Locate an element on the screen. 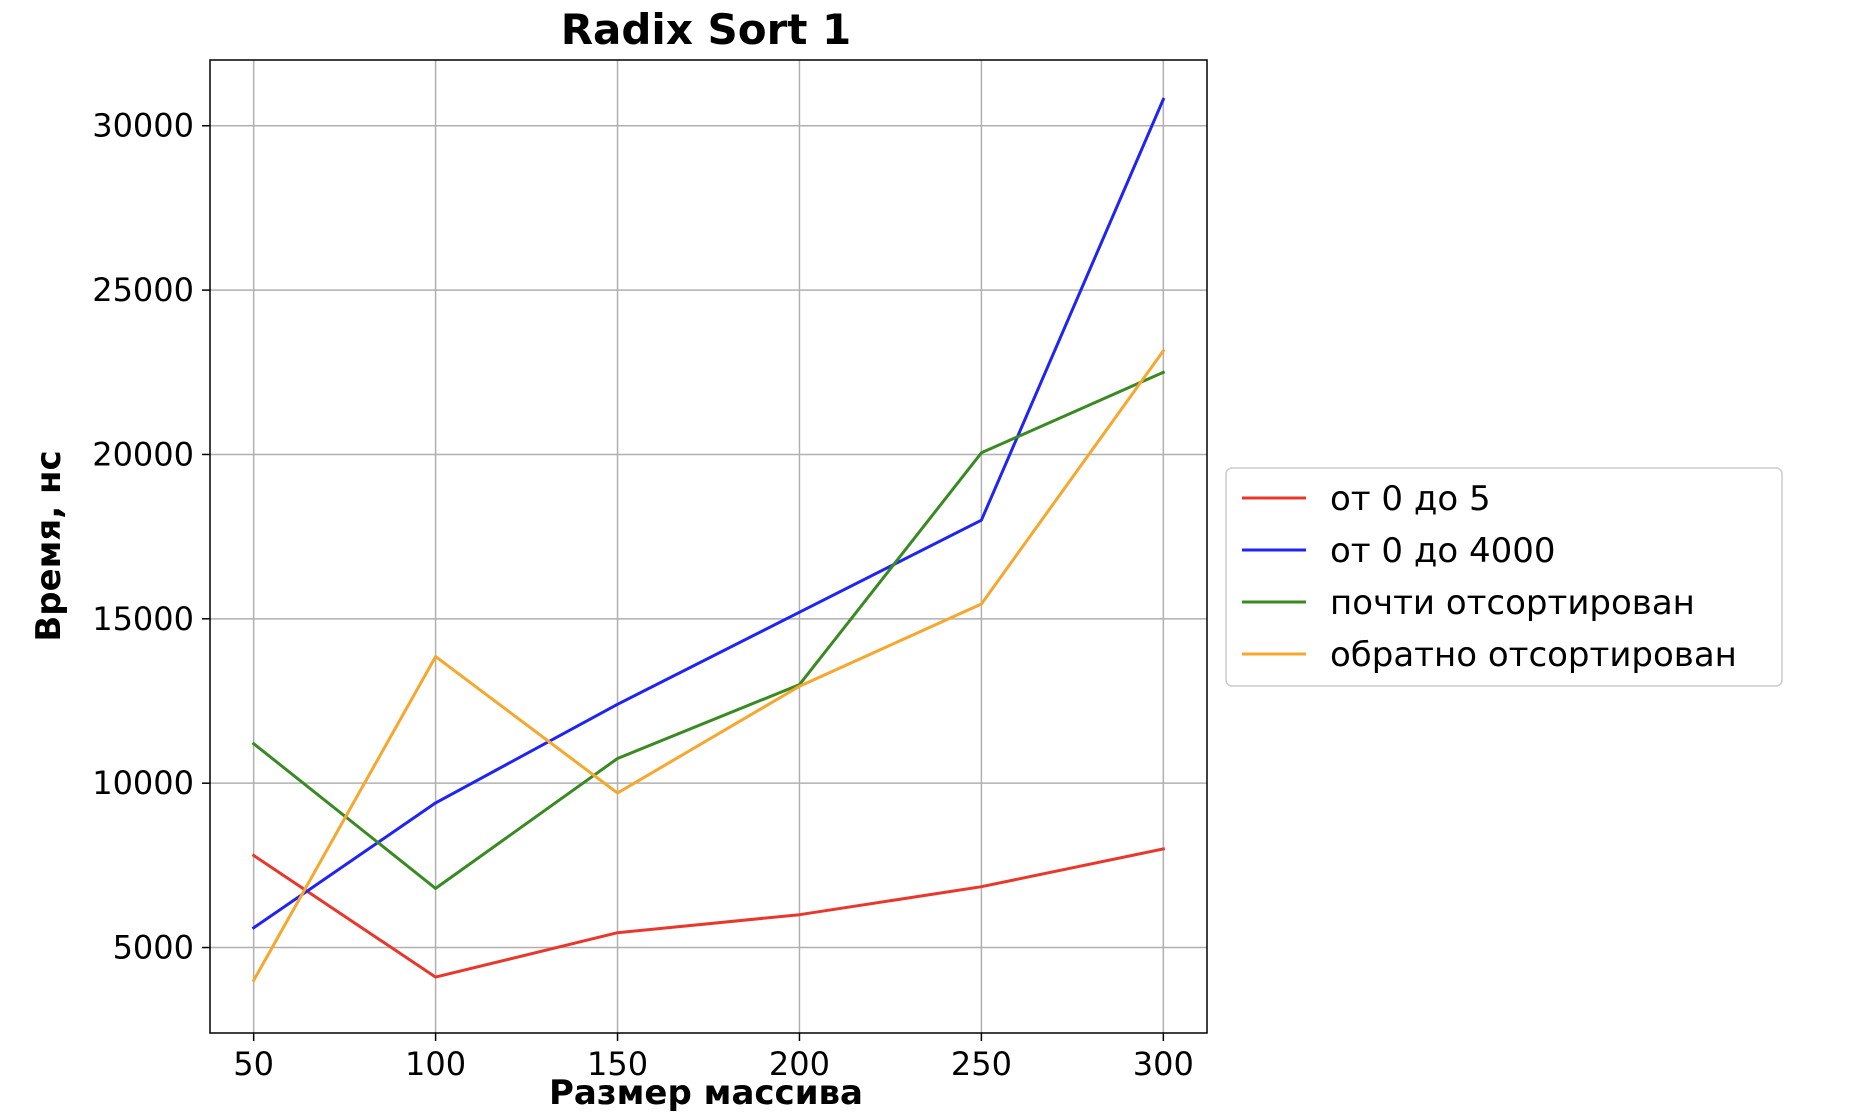  y-tick-label: 10000 is located at coordinates (143, 783).